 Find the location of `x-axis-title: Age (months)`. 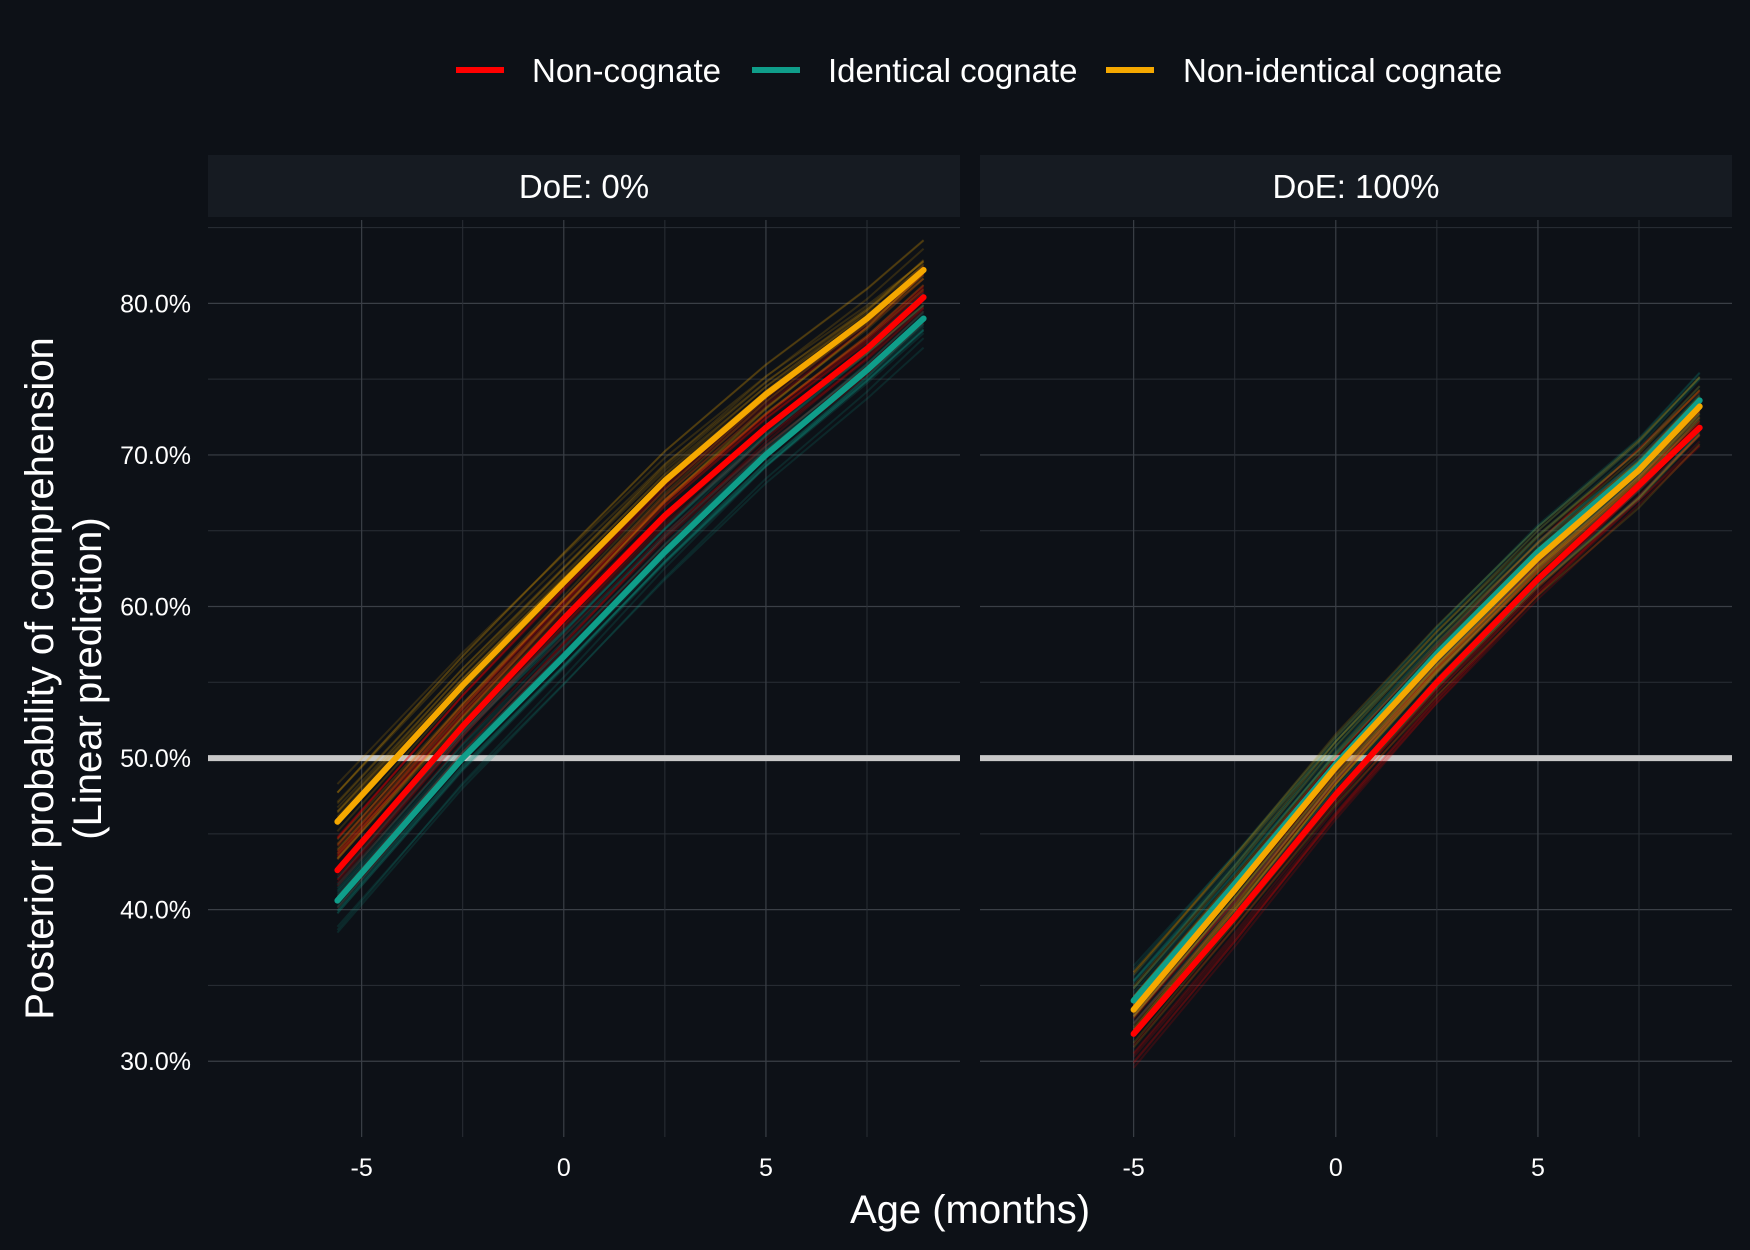

x-axis-title: Age (months) is located at coordinates (970, 1210).